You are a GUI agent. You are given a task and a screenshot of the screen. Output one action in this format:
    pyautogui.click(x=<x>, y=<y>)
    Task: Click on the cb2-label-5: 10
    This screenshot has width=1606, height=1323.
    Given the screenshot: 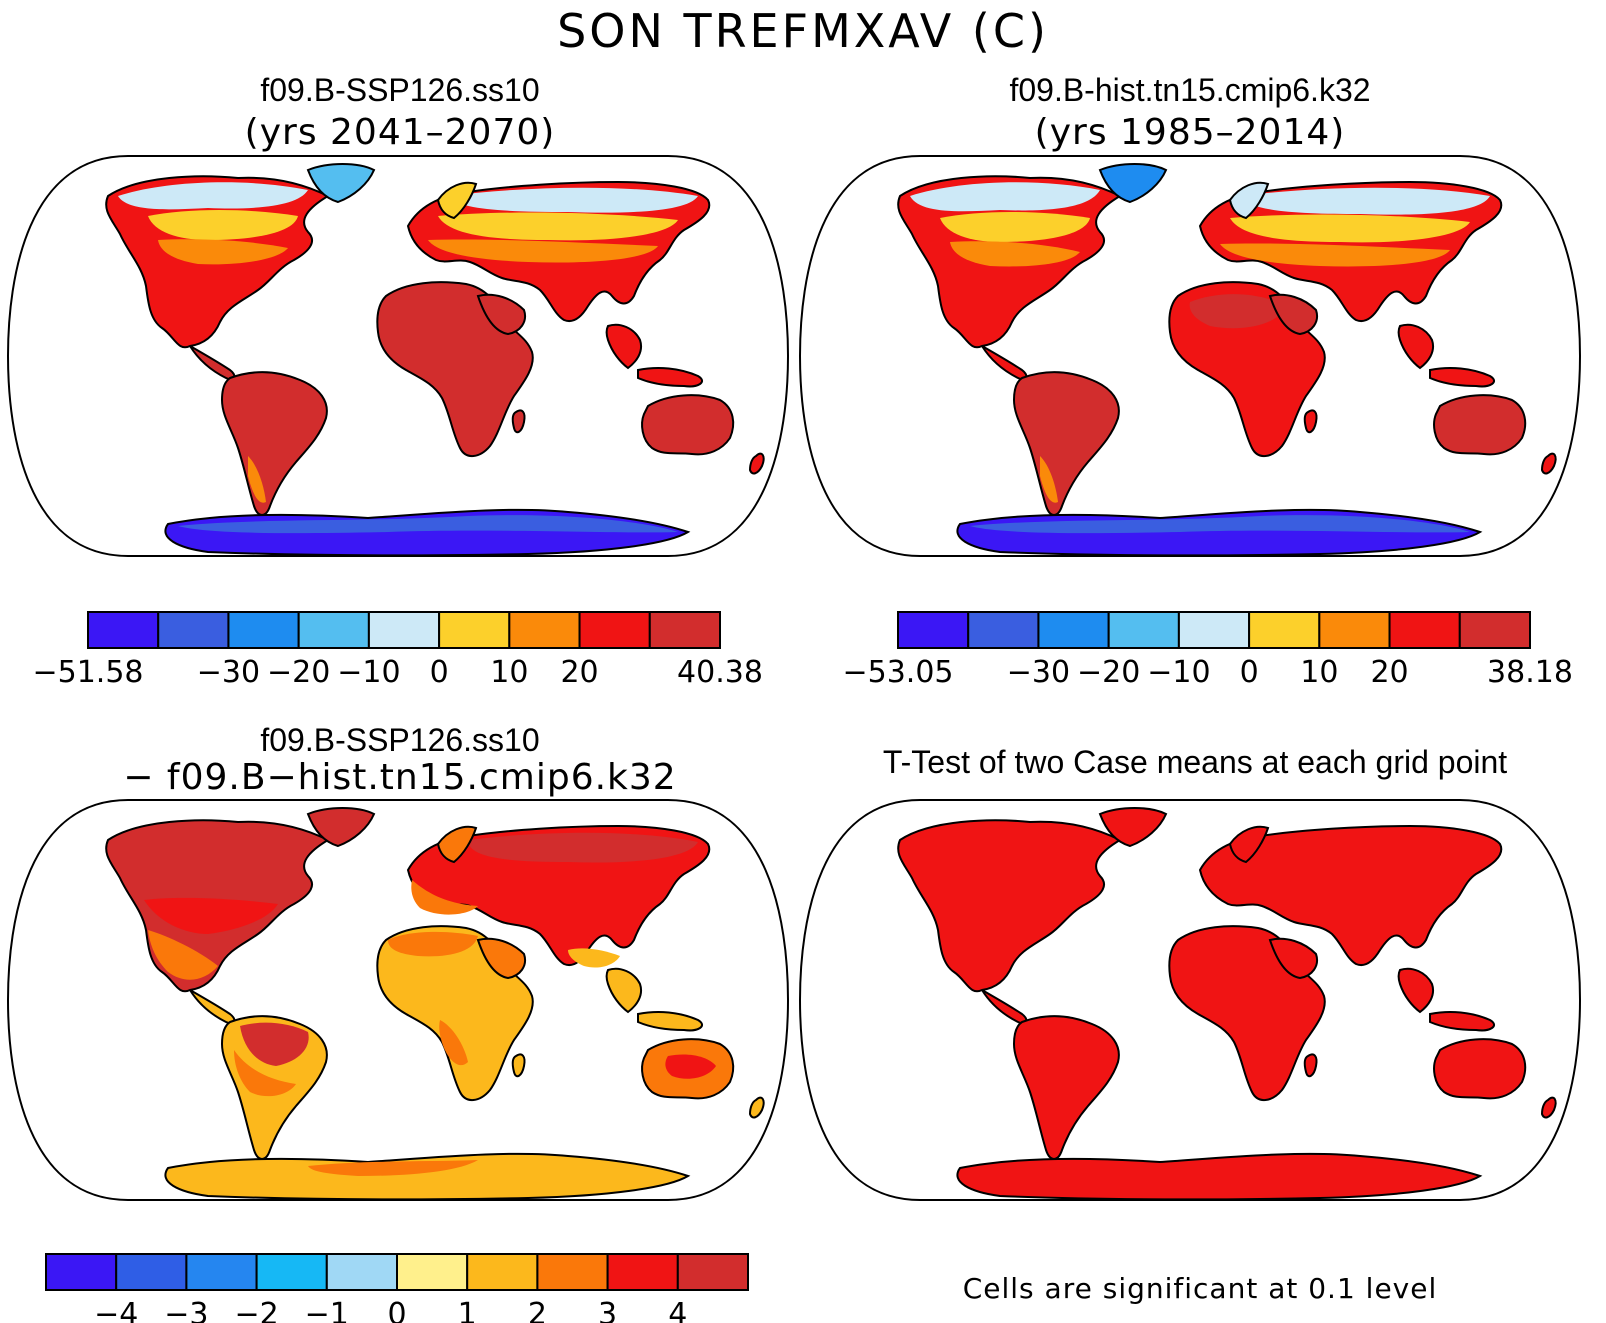 What is the action you would take?
    pyautogui.click(x=1319, y=672)
    